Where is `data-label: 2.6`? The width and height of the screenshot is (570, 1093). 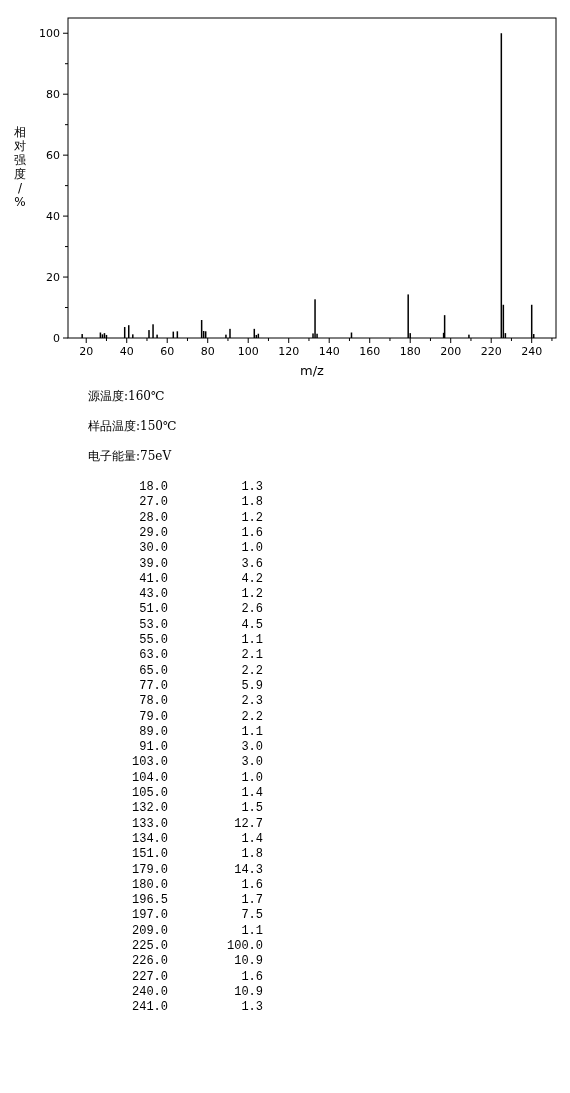
data-label: 2.6 is located at coordinates (252, 609).